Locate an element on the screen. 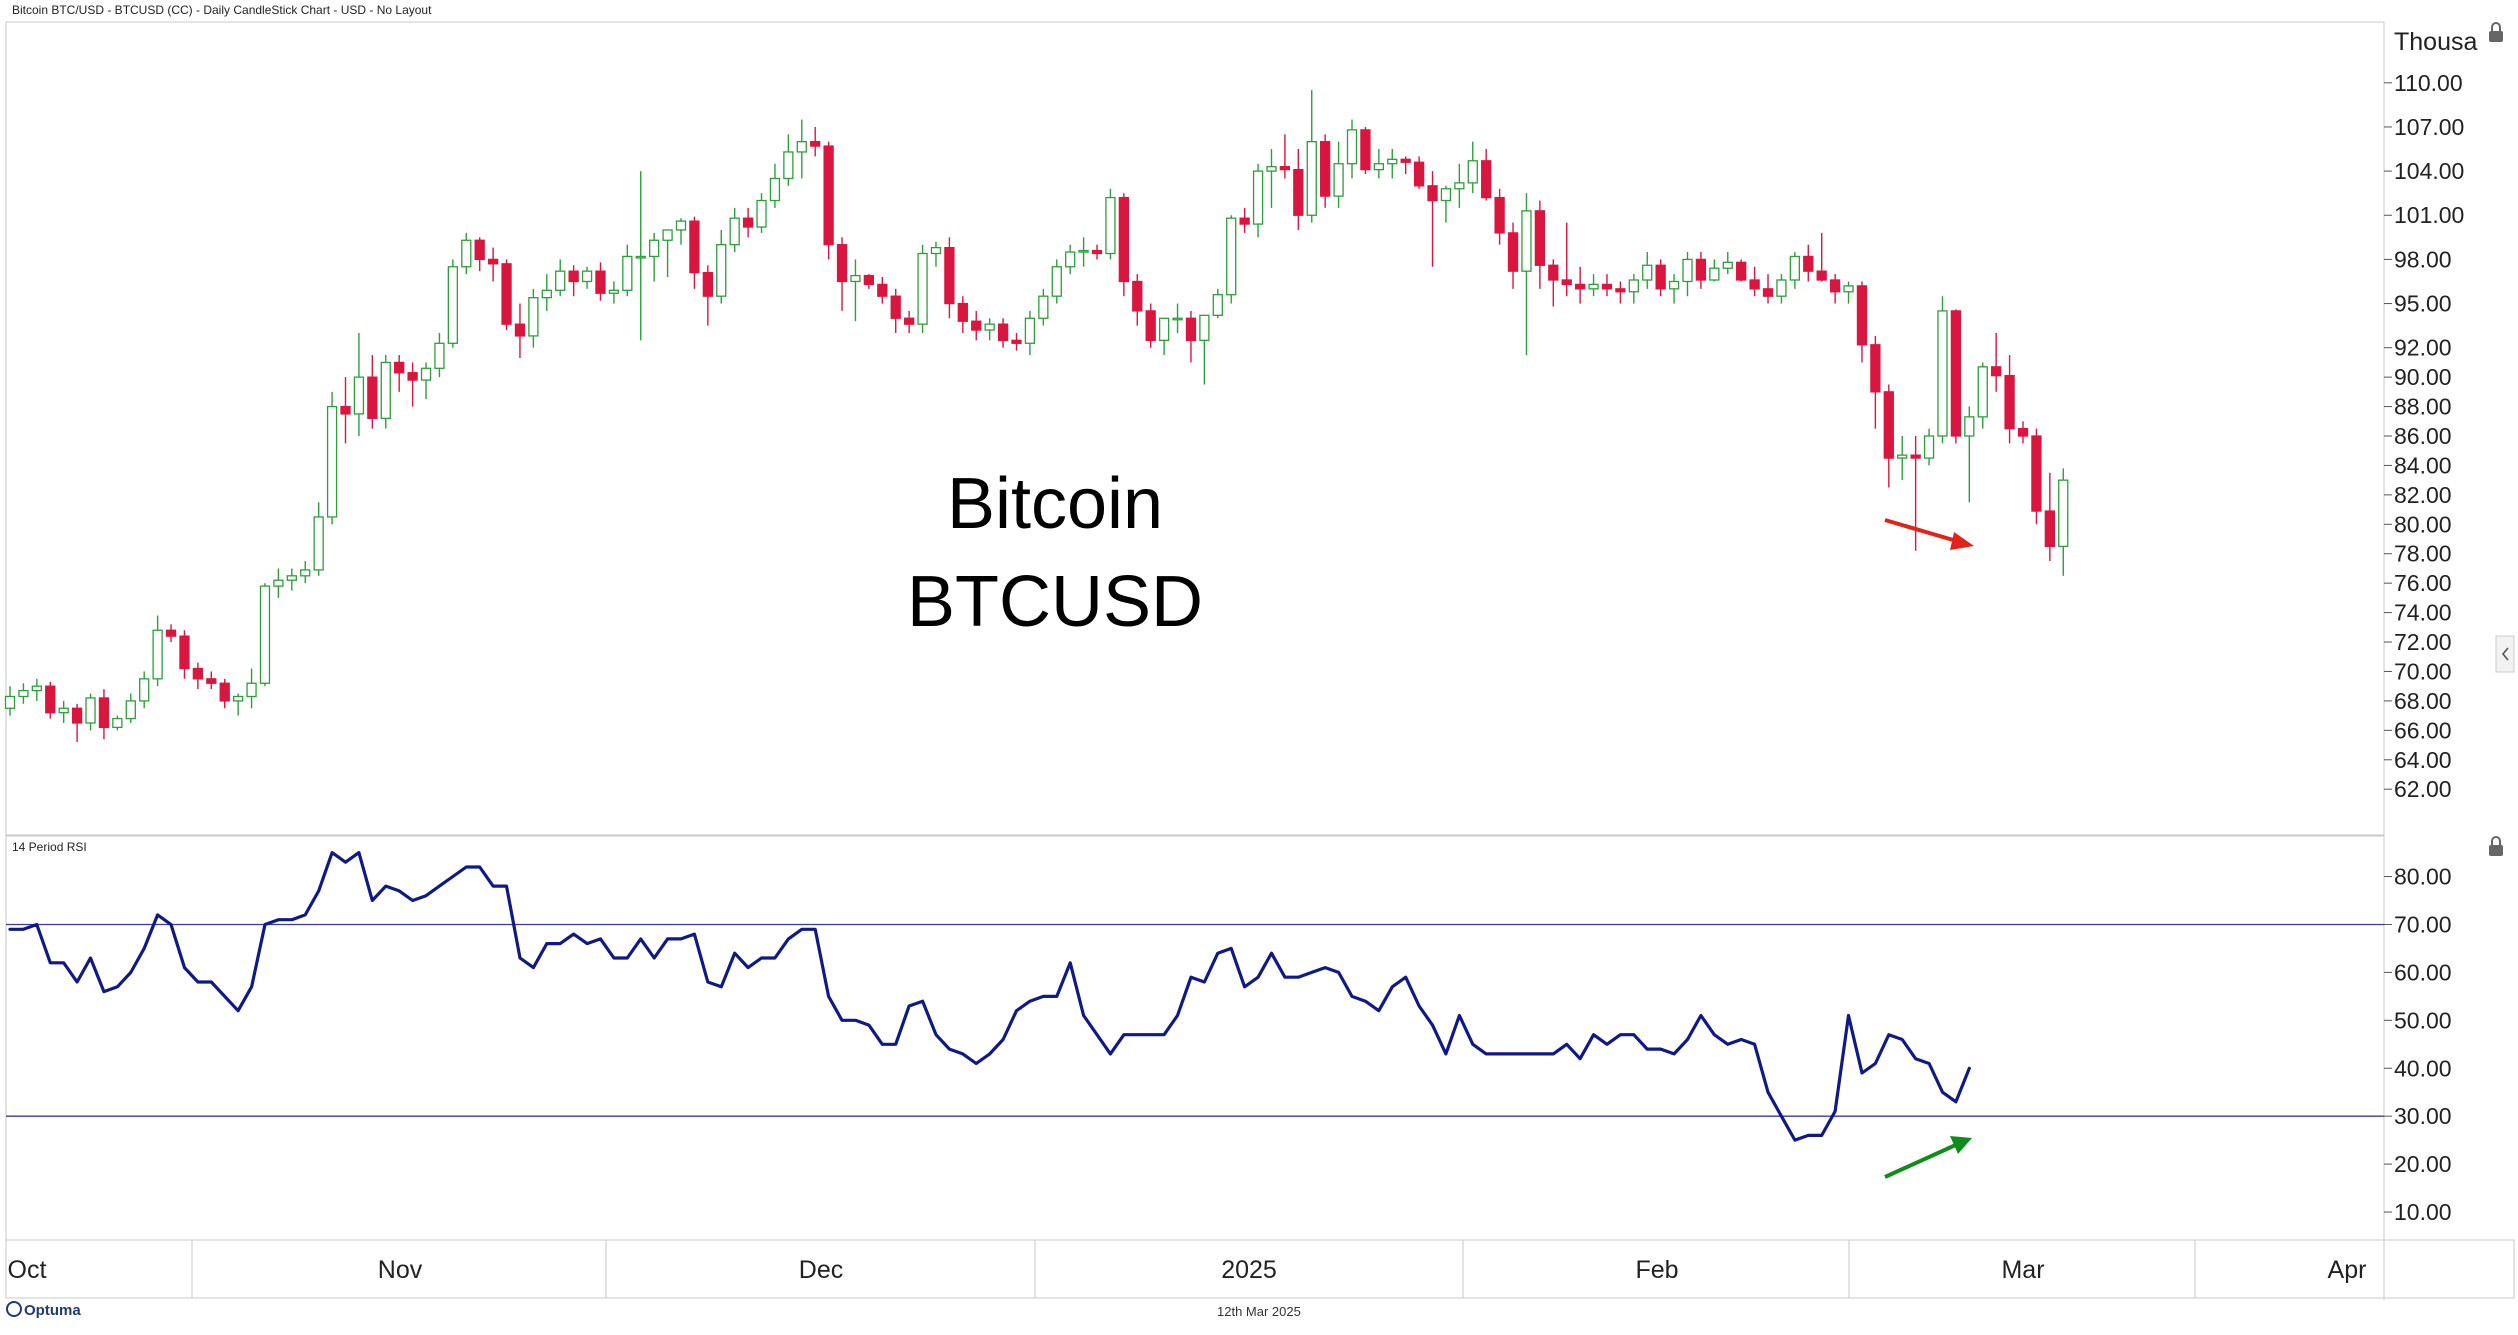 Image resolution: width=2518 pixels, height=1335 pixels. price-axis-tick-label: 78.00 is located at coordinates (2423, 554).